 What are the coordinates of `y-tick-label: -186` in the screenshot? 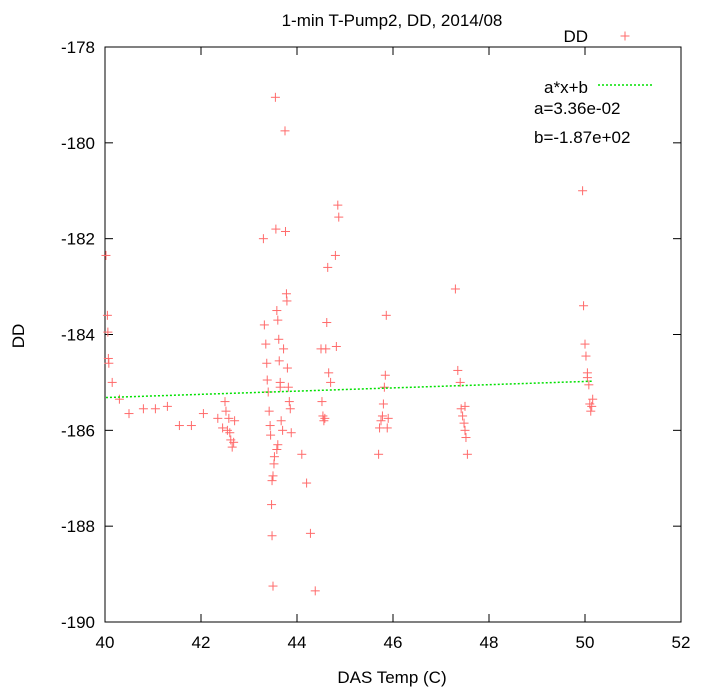 It's located at (78, 430).